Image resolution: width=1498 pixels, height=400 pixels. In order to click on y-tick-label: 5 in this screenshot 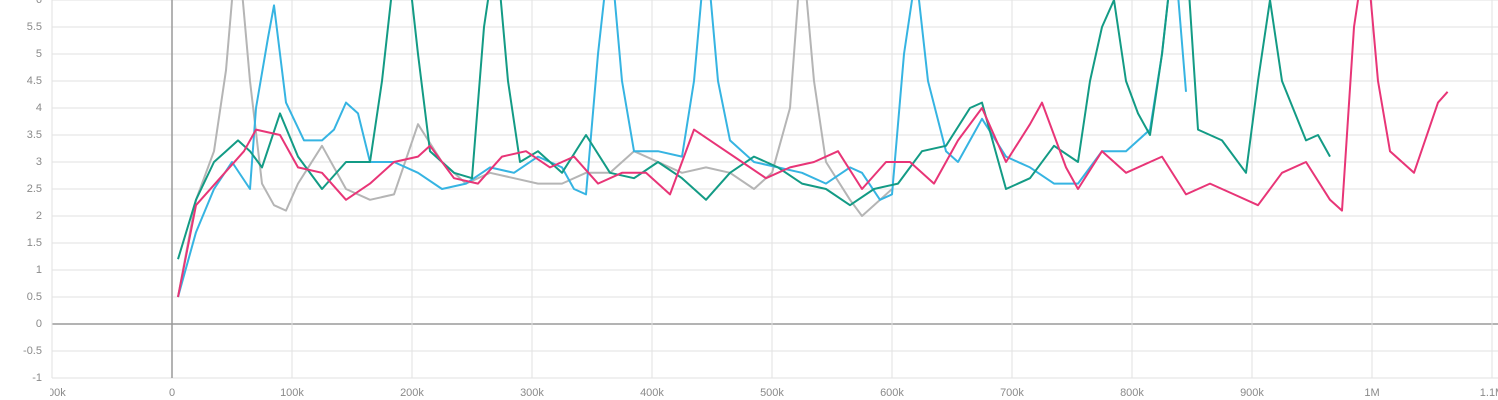, I will do `click(39, 54)`.